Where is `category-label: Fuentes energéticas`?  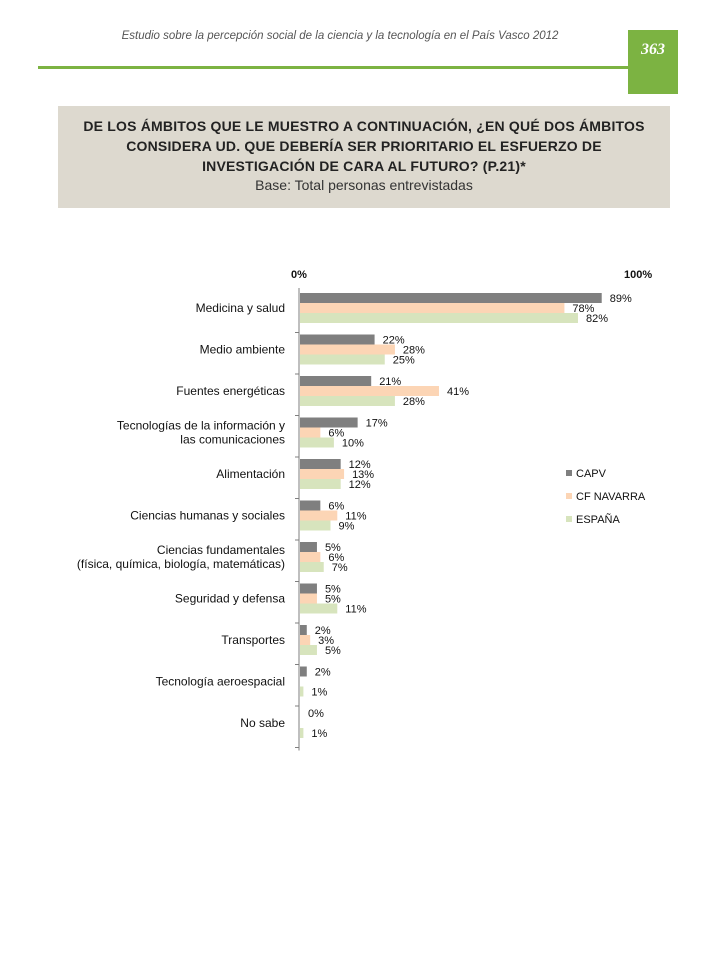 category-label: Fuentes energéticas is located at coordinates (230, 391).